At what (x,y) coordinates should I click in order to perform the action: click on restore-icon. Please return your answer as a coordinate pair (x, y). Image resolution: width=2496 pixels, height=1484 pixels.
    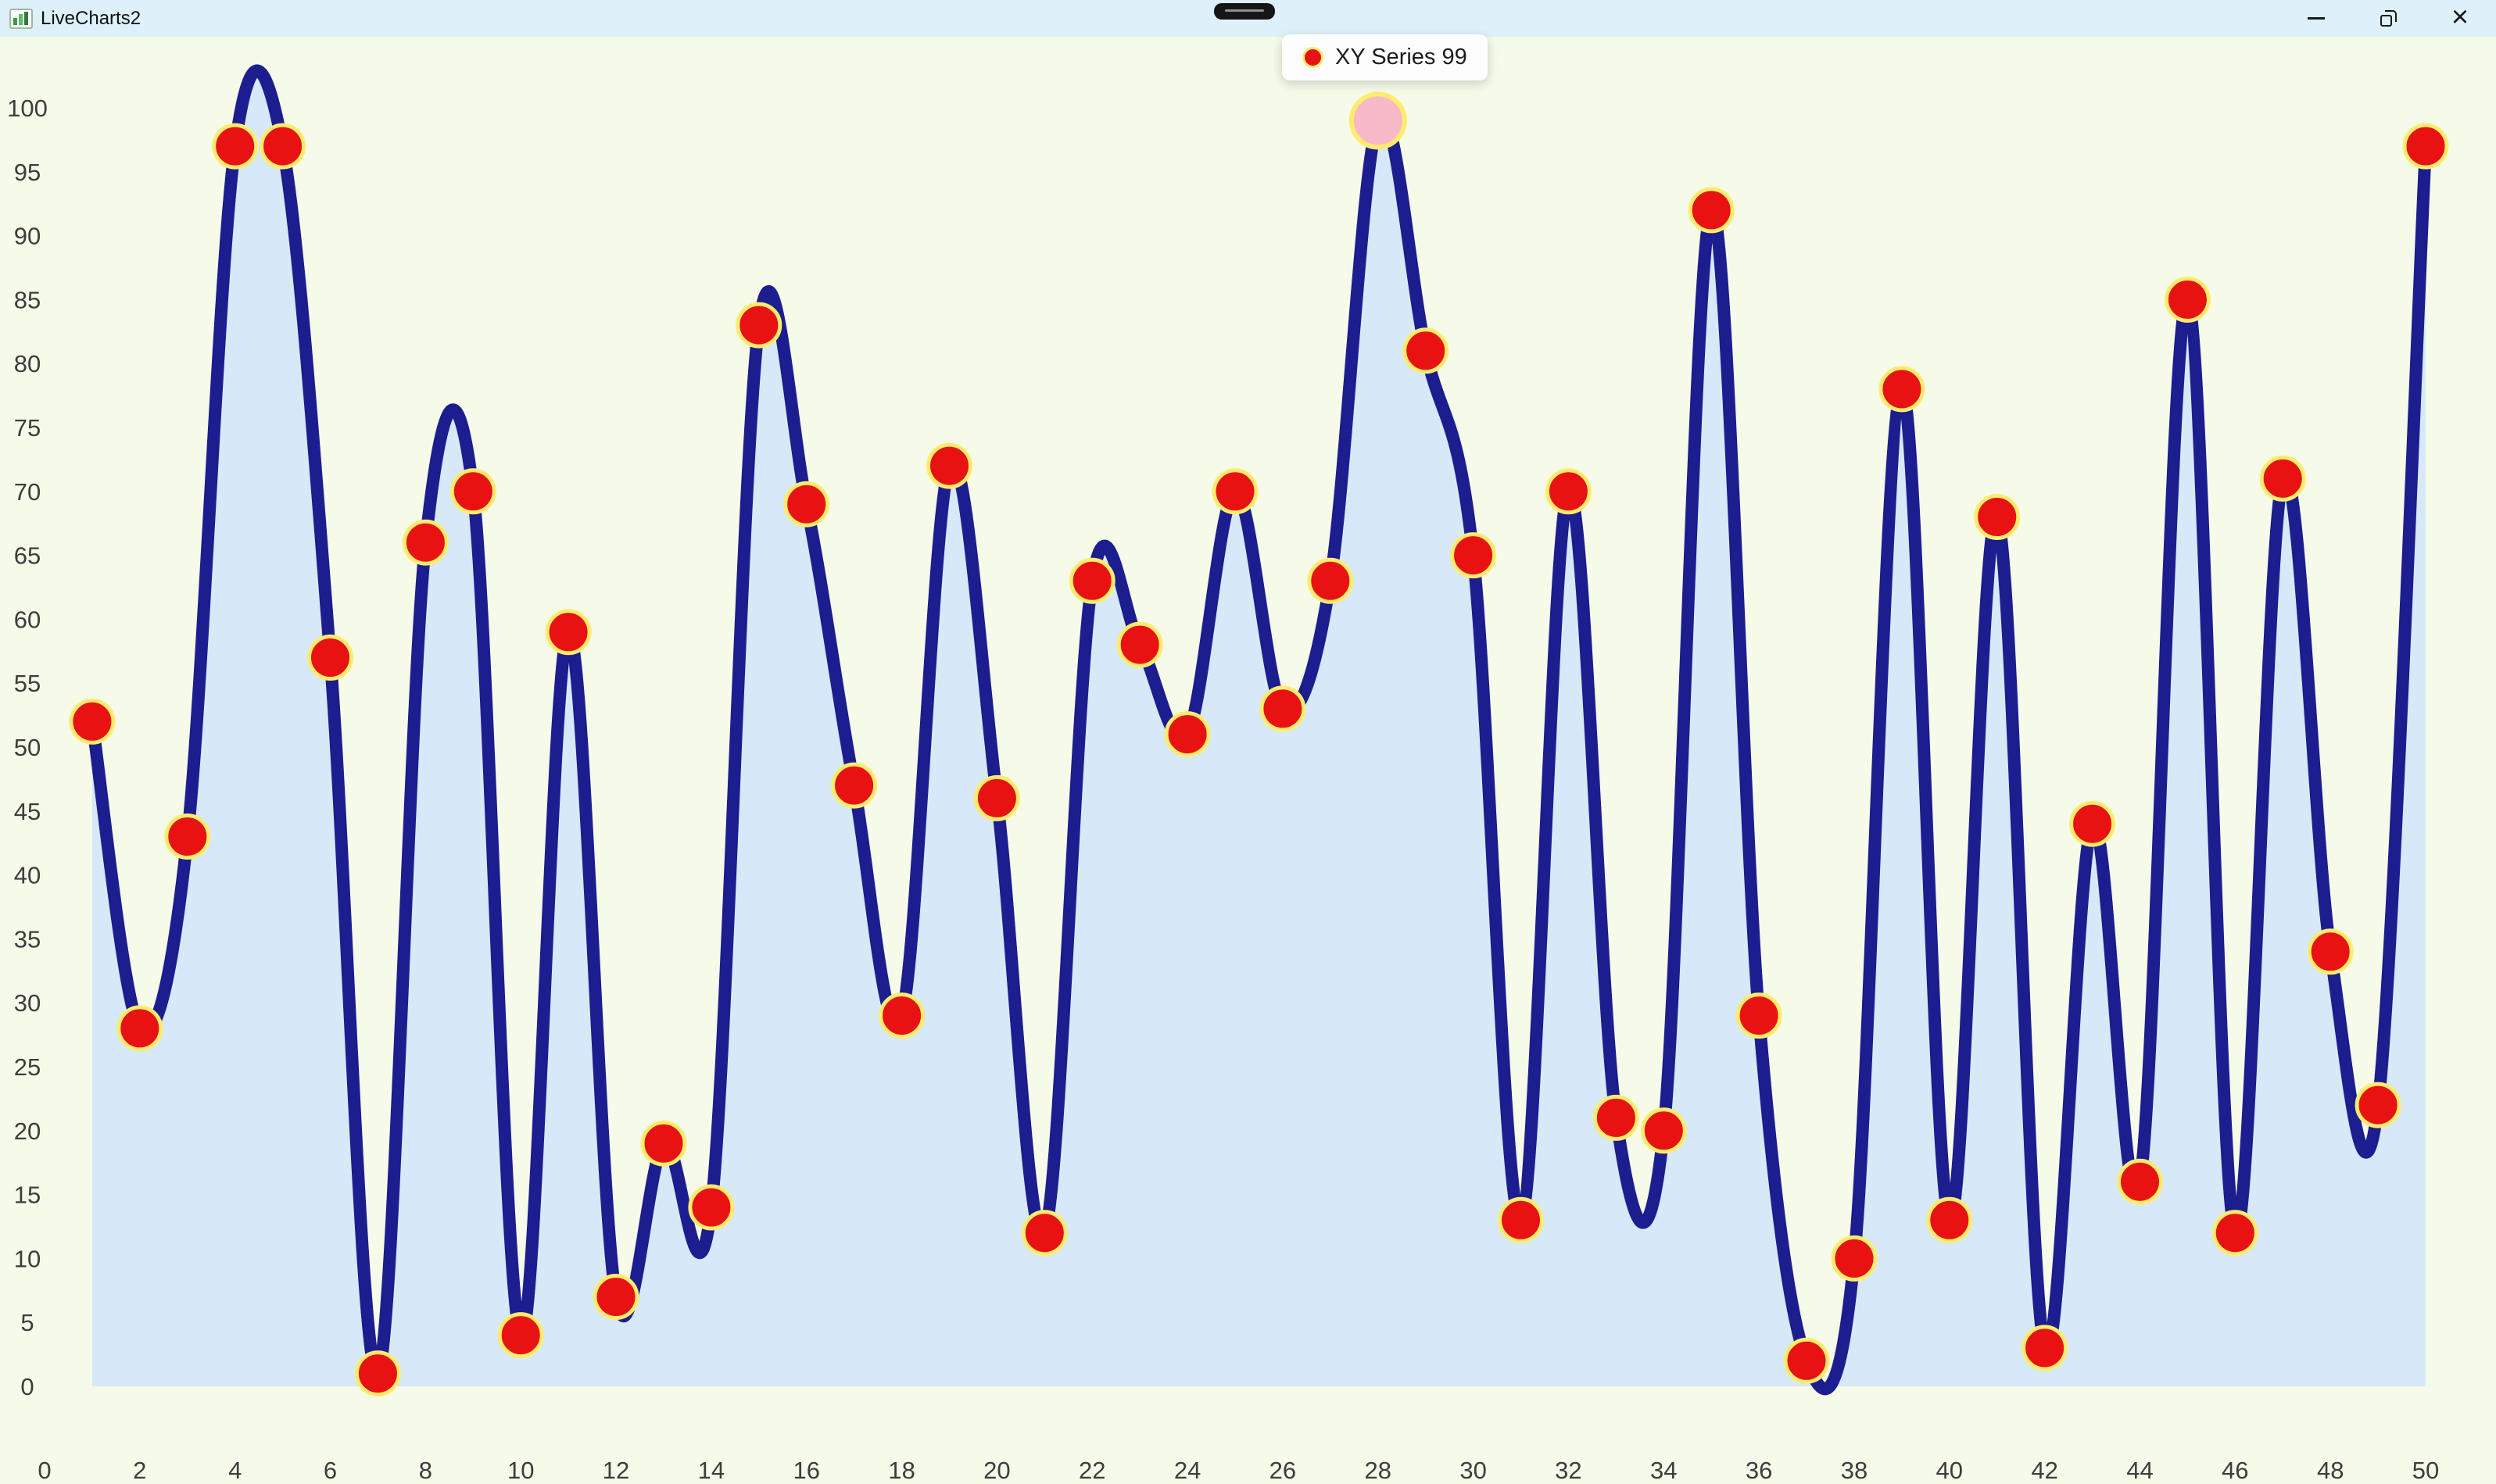
    Looking at the image, I should click on (2388, 18).